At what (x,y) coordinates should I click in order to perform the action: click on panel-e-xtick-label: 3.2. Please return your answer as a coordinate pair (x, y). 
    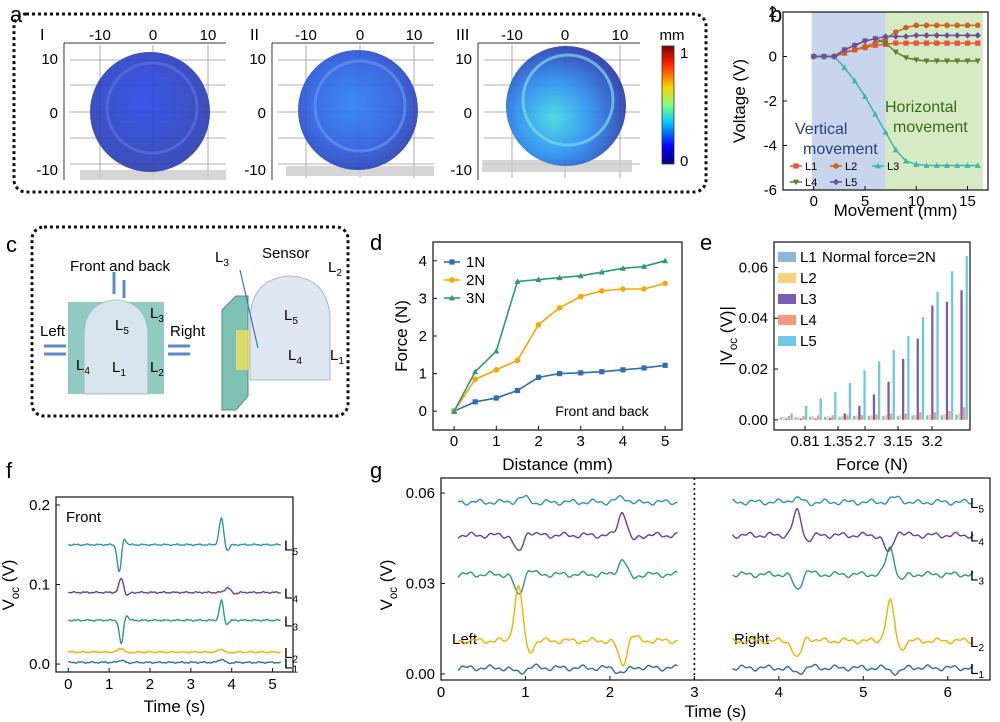
    Looking at the image, I should click on (932, 441).